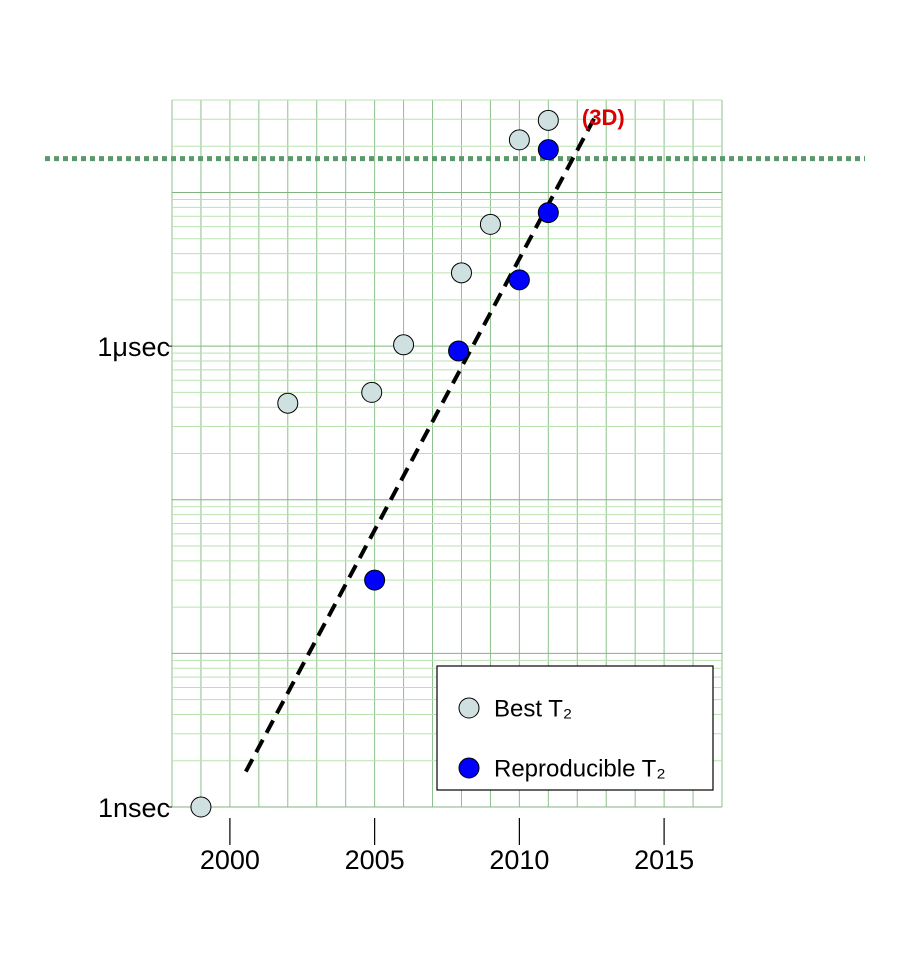  Describe the element at coordinates (375, 860) in the screenshot. I see `x-tick-label: 2005` at that location.